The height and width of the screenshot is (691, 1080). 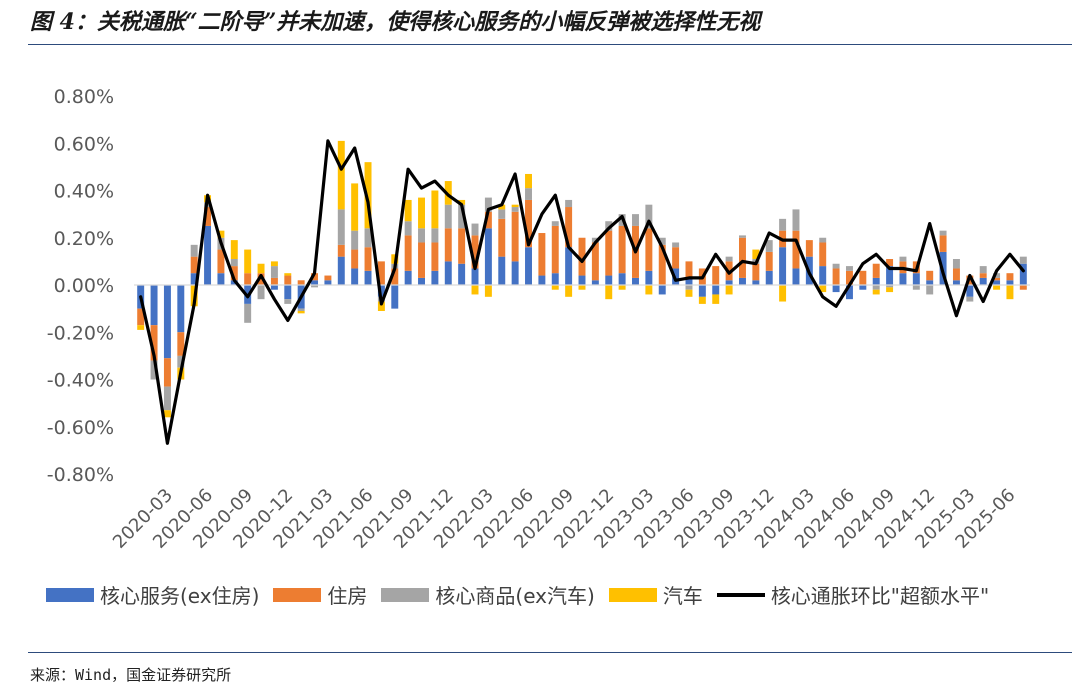 What do you see at coordinates (84, 239) in the screenshot?
I see `y-tick-label: 0.20%` at bounding box center [84, 239].